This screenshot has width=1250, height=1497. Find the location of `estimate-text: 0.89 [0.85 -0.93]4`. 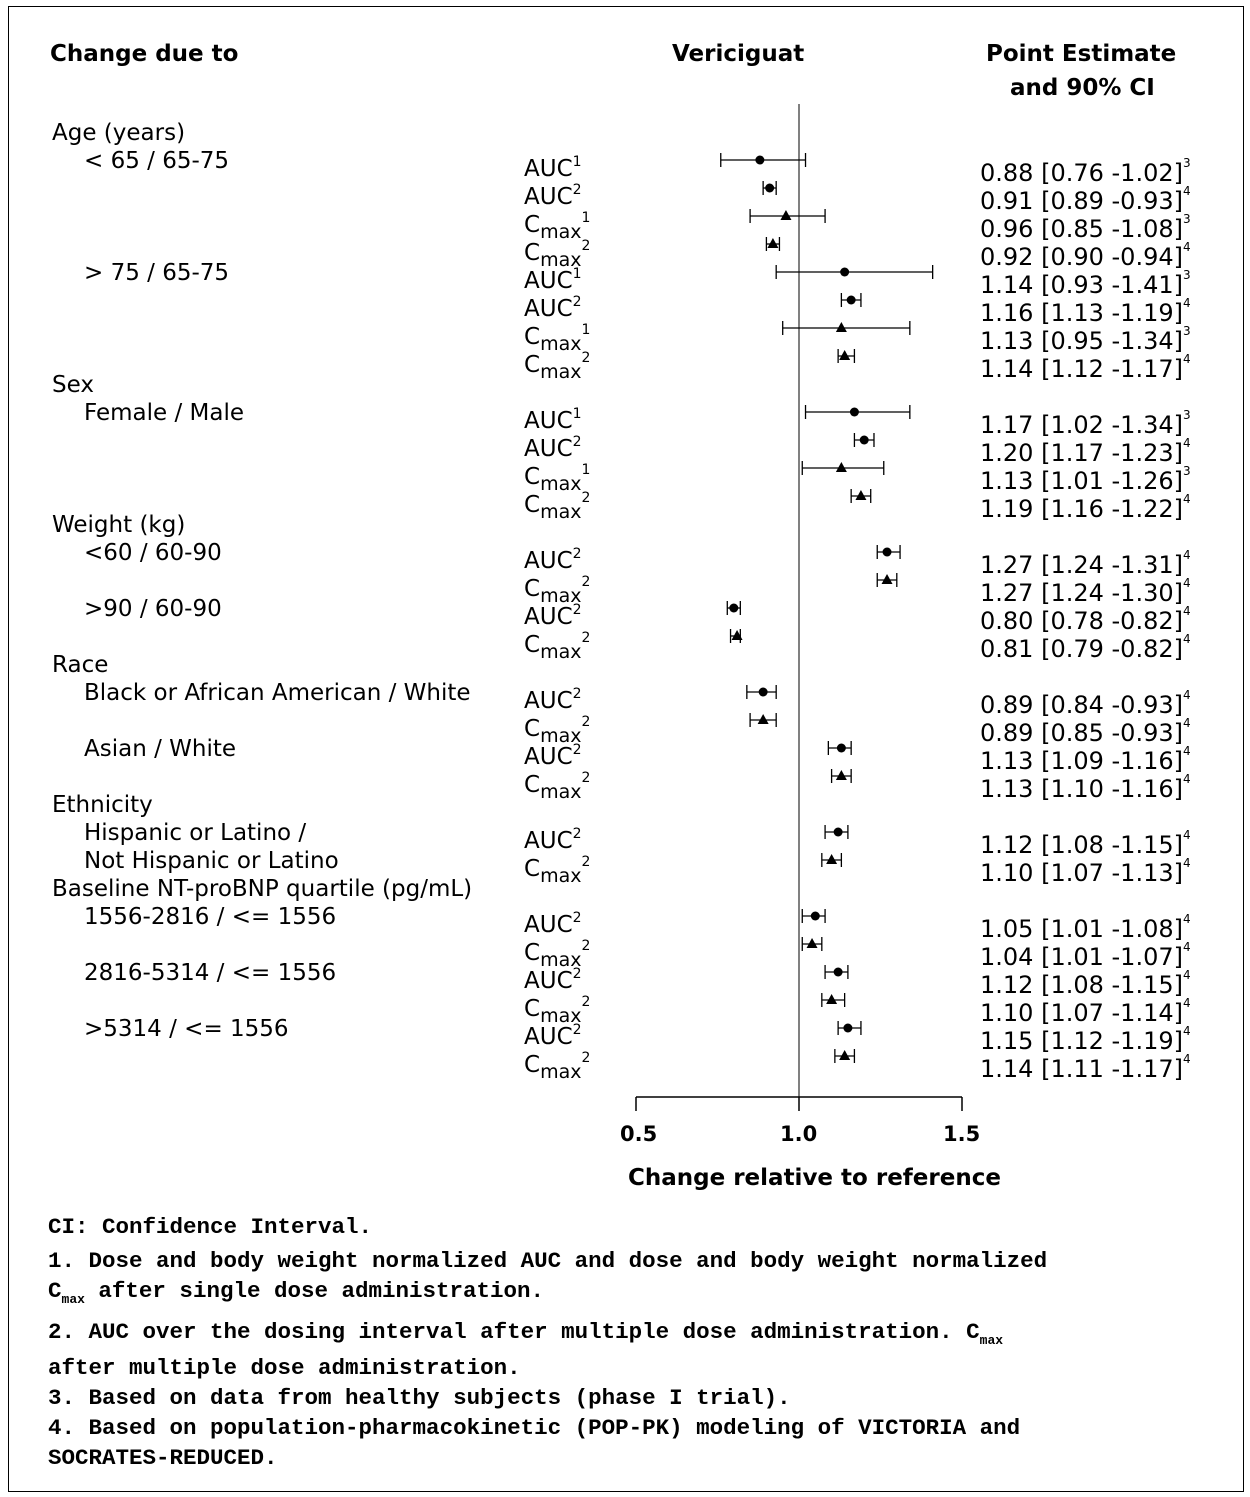

estimate-text: 0.89 [0.85 -0.93]4 is located at coordinates (1085, 728).